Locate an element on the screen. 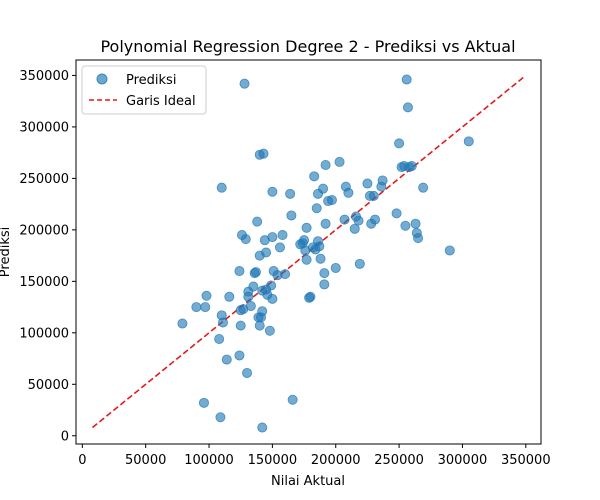  y-tick-label: 150000 is located at coordinates (44, 282).